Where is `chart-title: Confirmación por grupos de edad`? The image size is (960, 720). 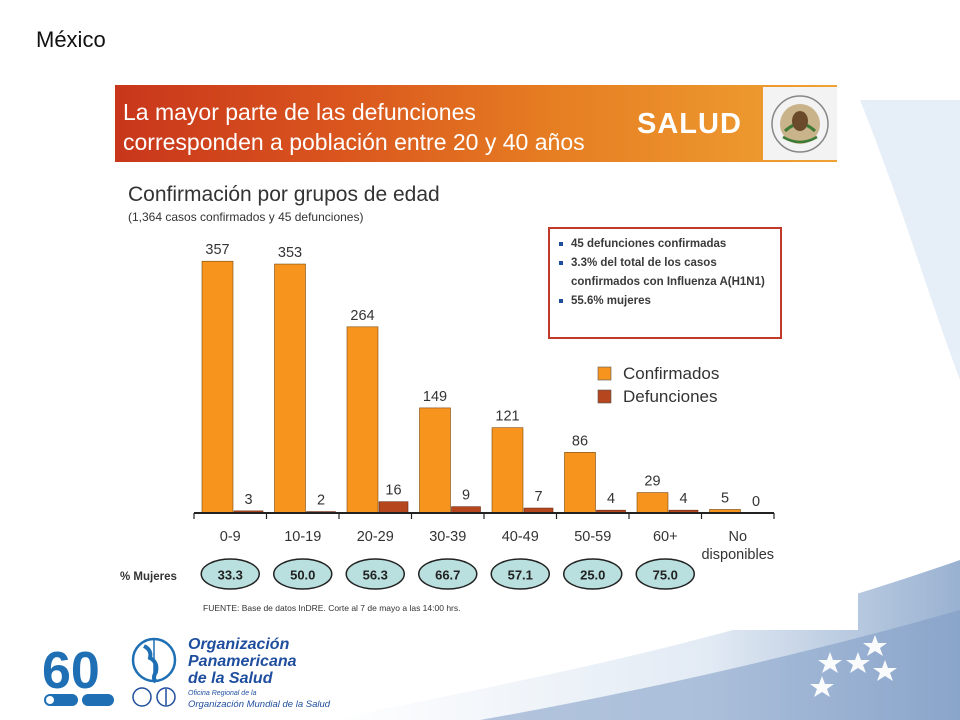 chart-title: Confirmación por grupos de edad is located at coordinates (284, 194).